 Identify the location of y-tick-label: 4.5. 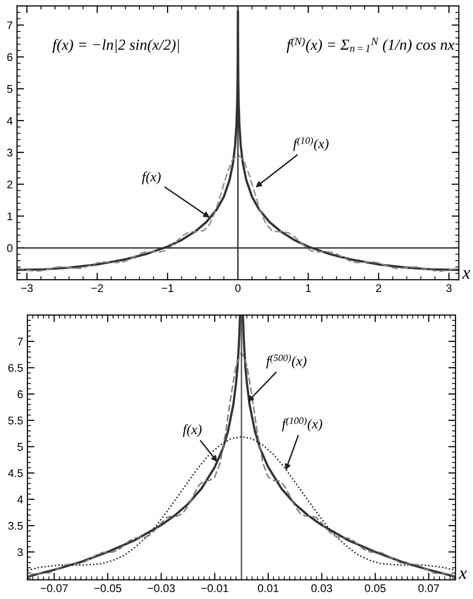
(15, 473).